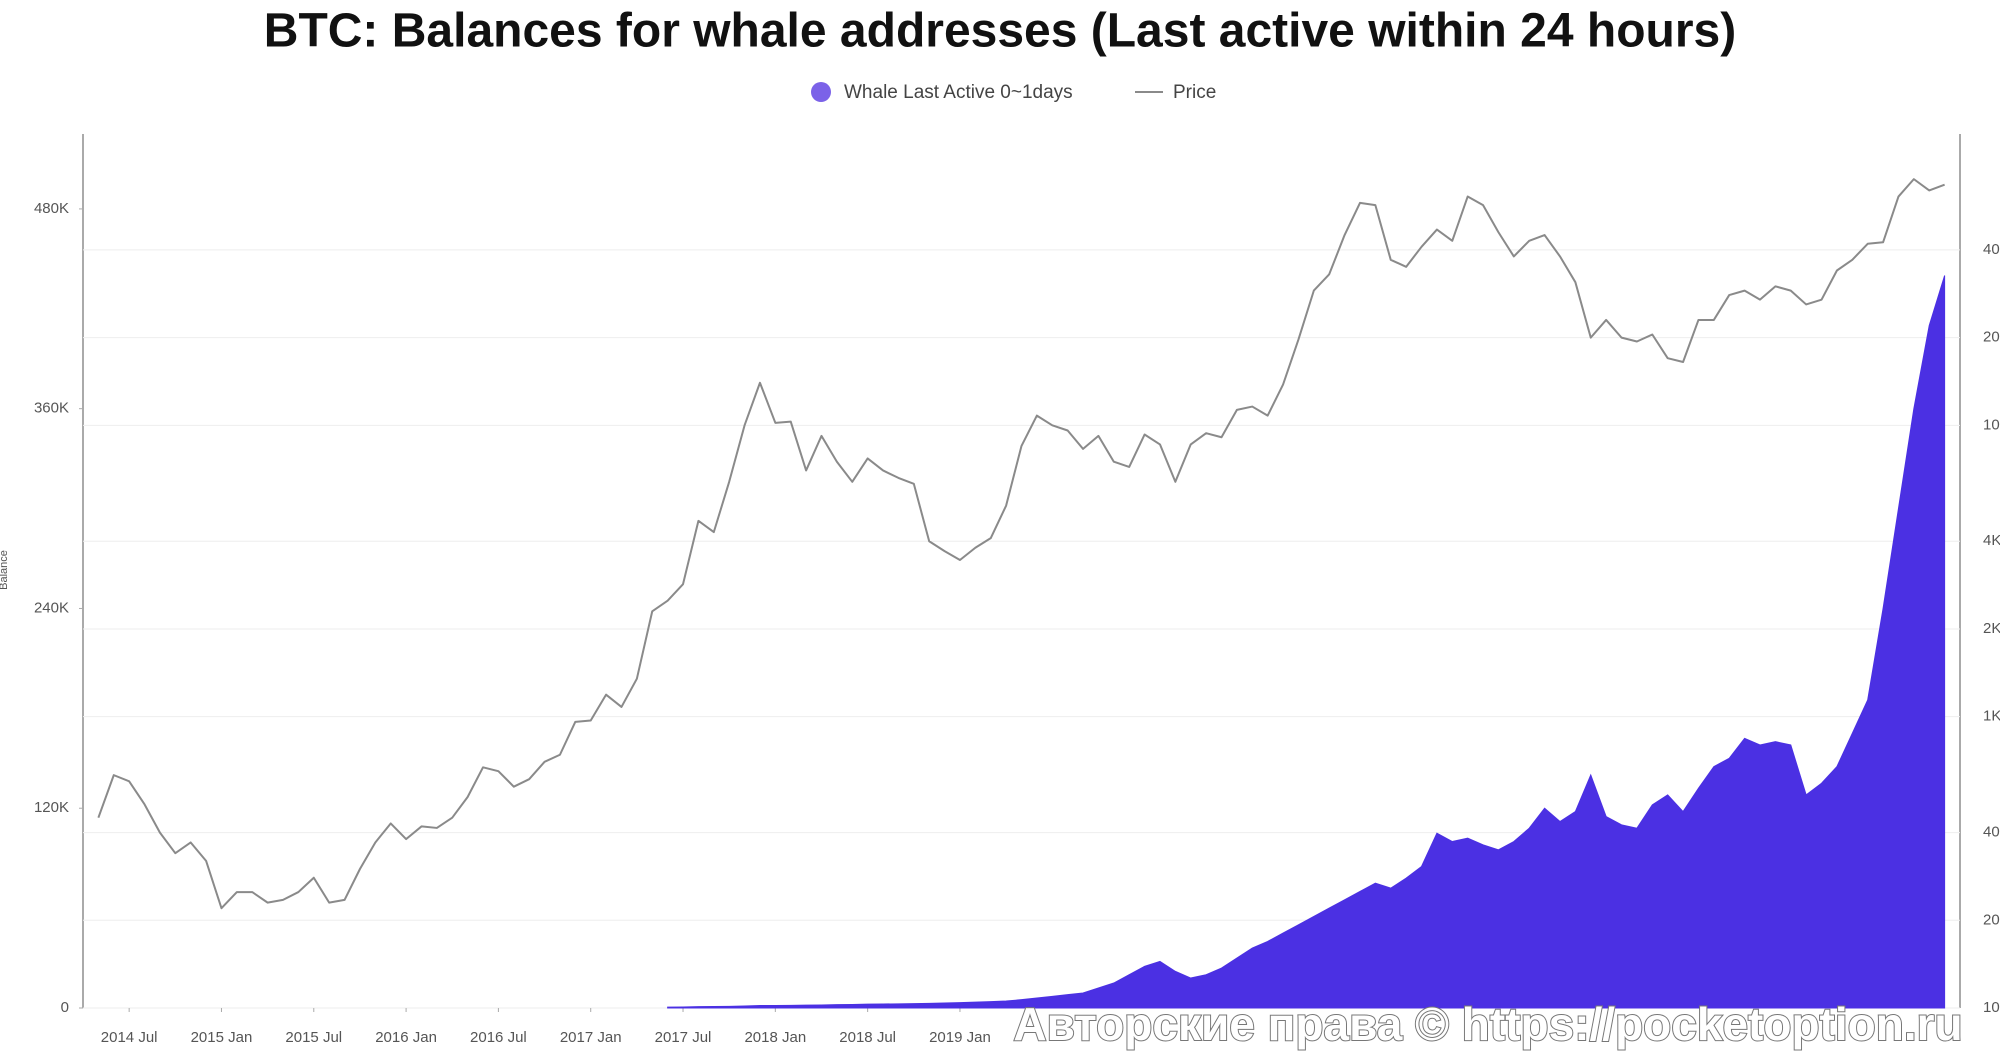 This screenshot has width=2000, height=1062. Describe the element at coordinates (1991, 337) in the screenshot. I see `y2-tick-label: 20K` at that location.